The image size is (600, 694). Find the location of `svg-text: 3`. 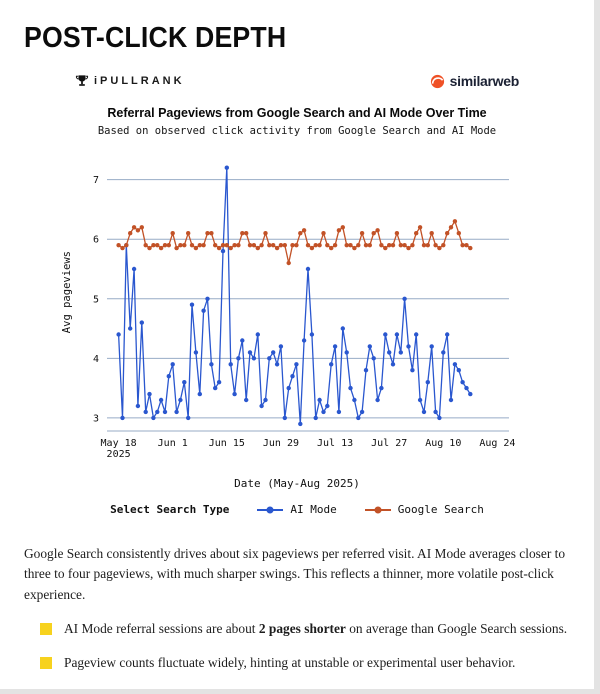

svg-text: 3 is located at coordinates (96, 418).